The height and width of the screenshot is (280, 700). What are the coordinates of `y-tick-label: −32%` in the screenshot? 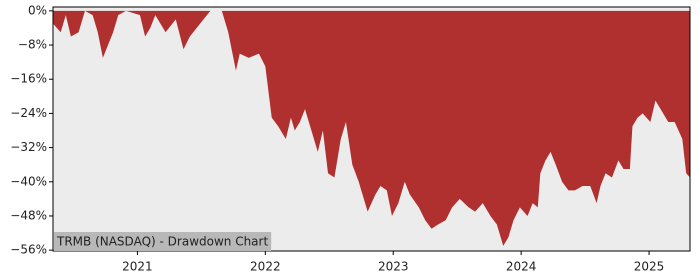 It's located at (28, 147).